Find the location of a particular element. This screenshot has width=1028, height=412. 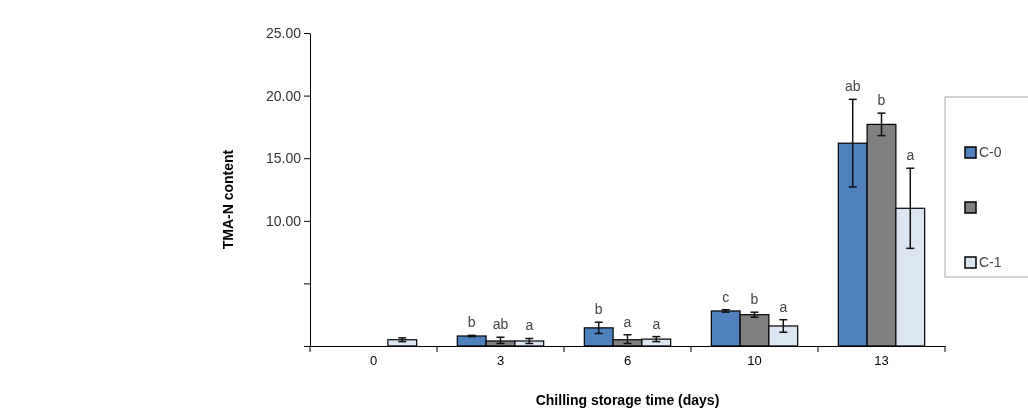

y-tick-label: 20.00 is located at coordinates (283, 95).